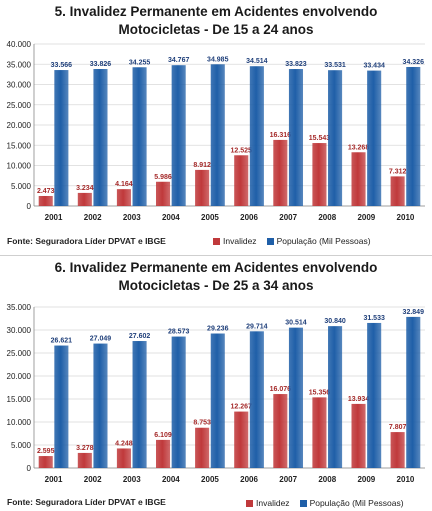  I want to click on data-label-invalidez: 6.109, so click(163, 435).